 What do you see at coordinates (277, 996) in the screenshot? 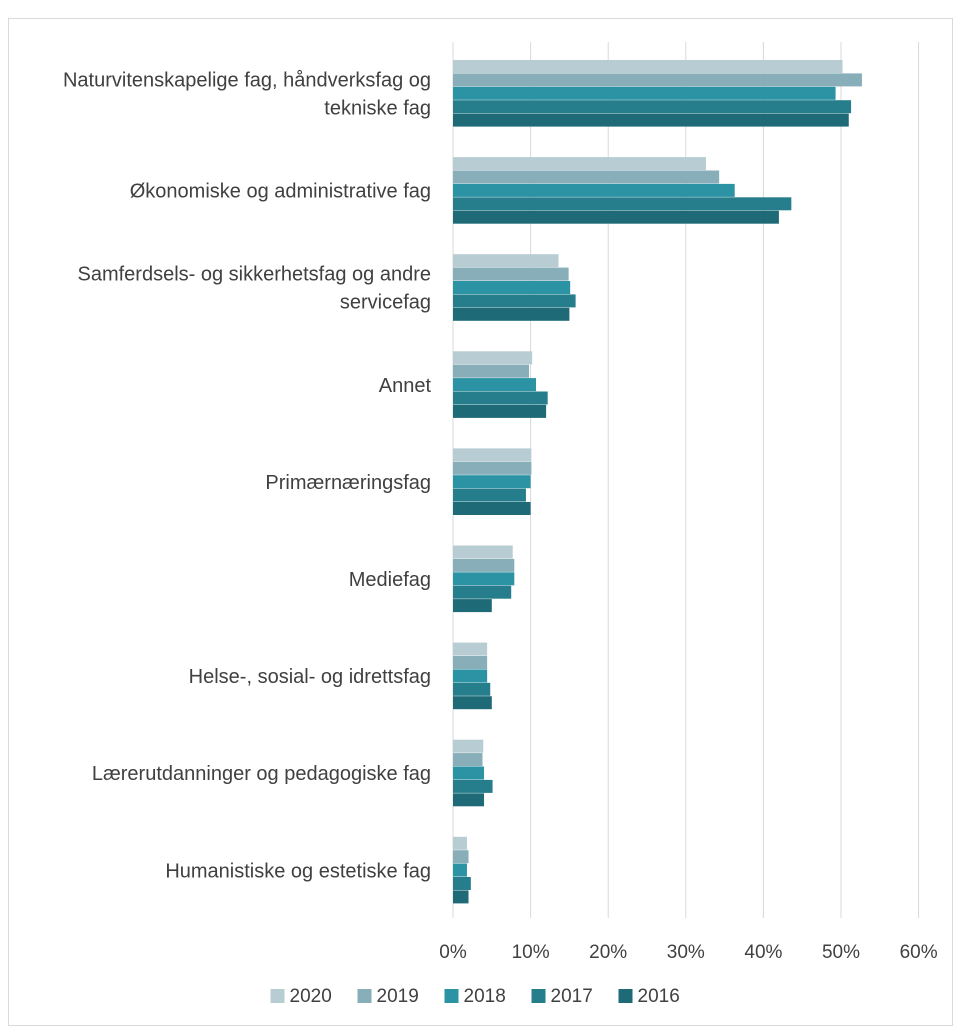
I see `legend-swatch-2020` at bounding box center [277, 996].